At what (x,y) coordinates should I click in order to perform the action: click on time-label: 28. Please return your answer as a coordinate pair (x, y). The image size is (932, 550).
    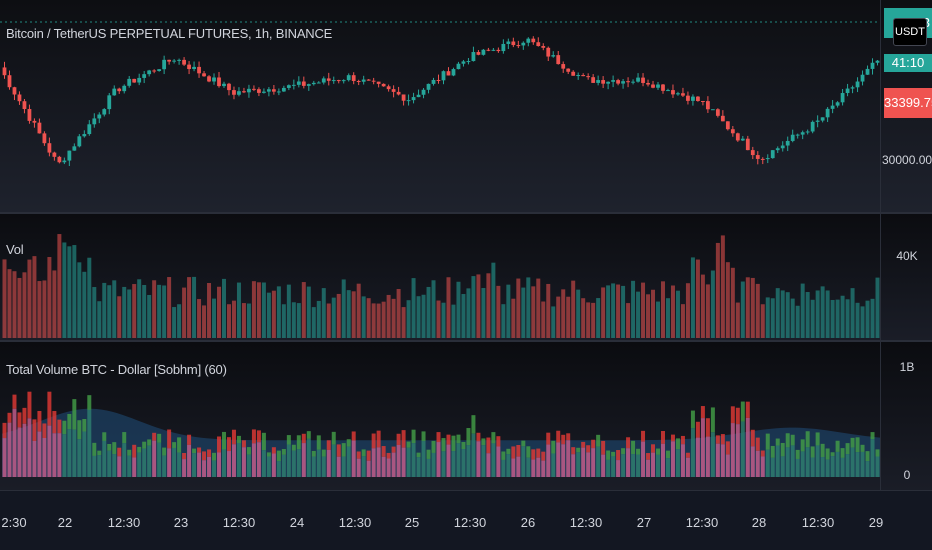
    Looking at the image, I should click on (759, 522).